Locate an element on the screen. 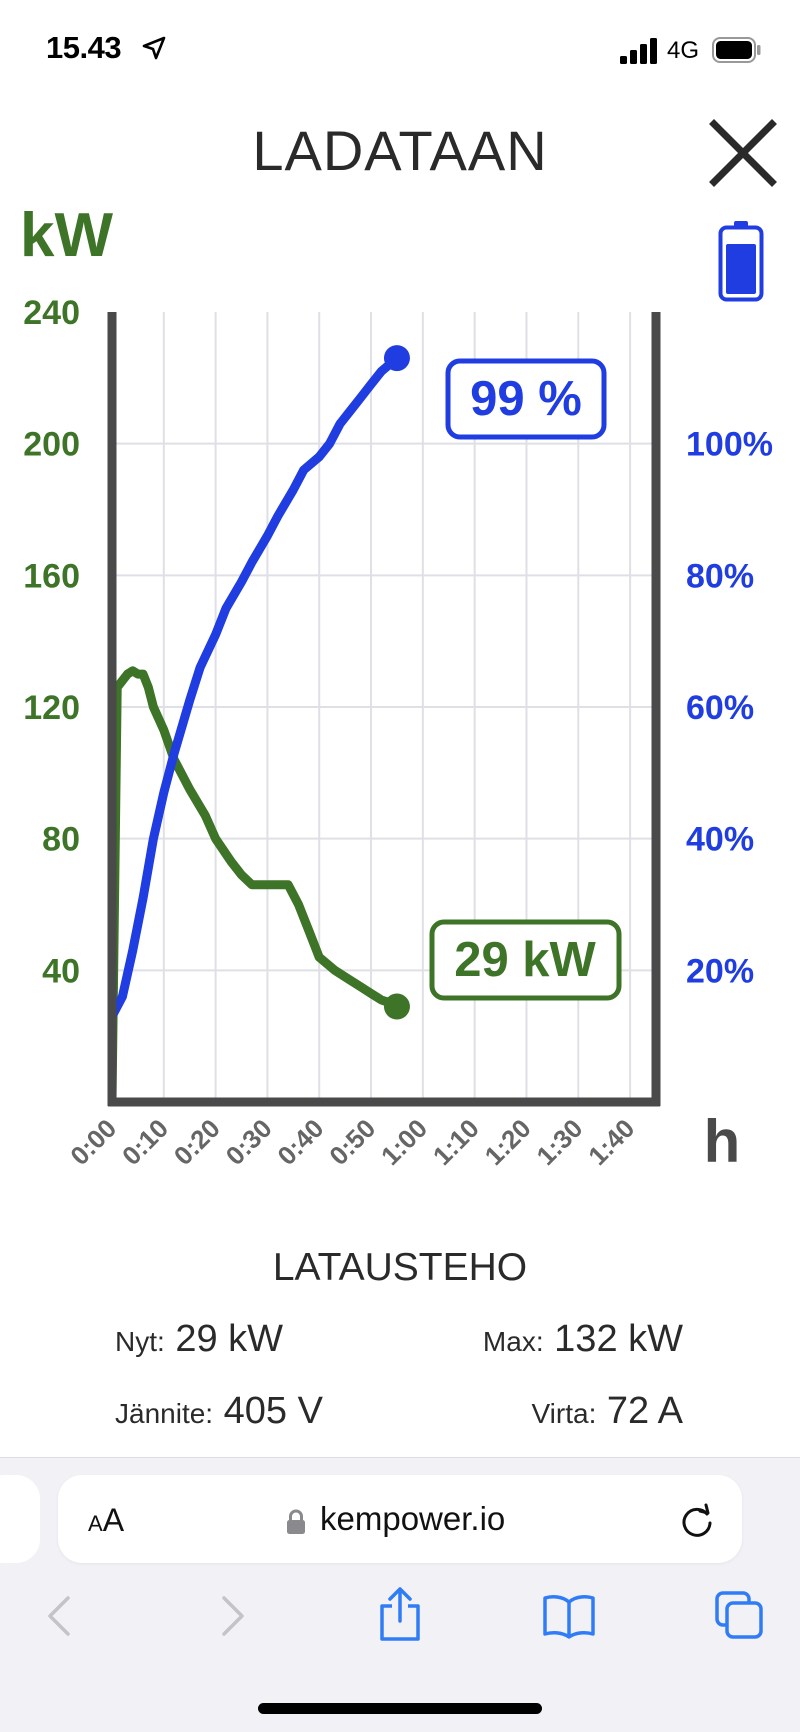  network-type: 4G is located at coordinates (683, 50).